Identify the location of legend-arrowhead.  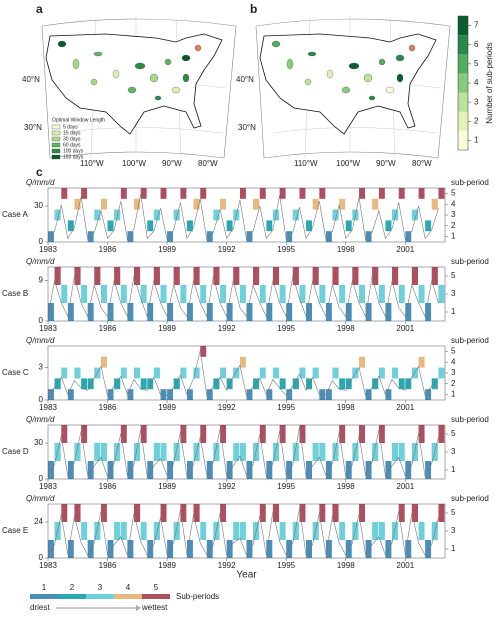
(138, 608).